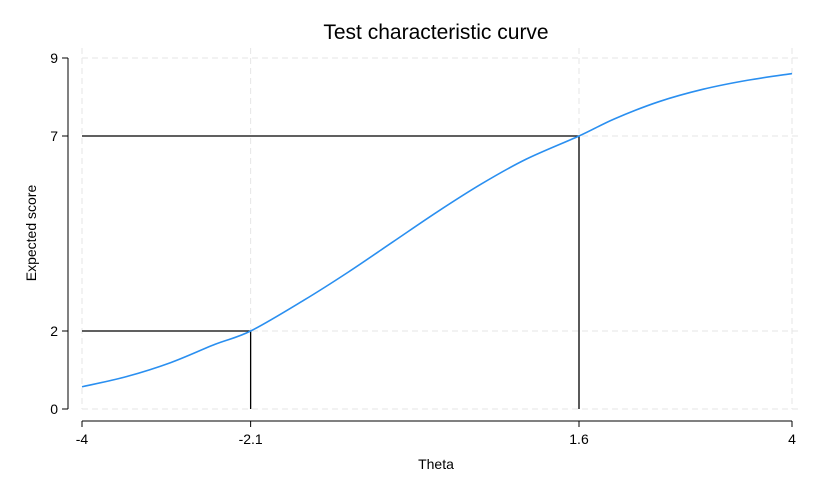  I want to click on chart-title: Test characteristic curve, so click(435, 32).